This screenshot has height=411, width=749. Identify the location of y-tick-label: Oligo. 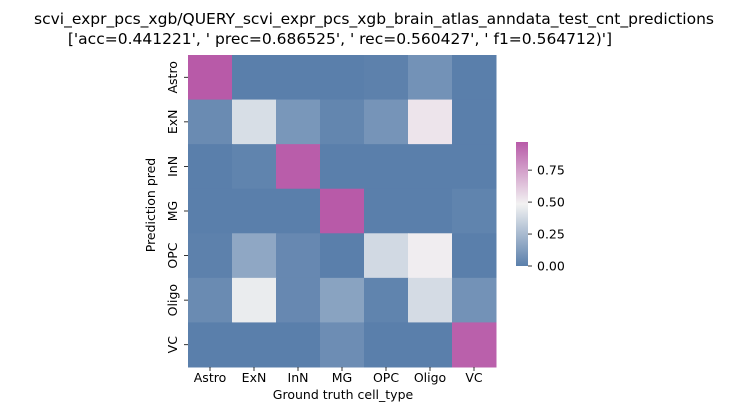
(172, 300).